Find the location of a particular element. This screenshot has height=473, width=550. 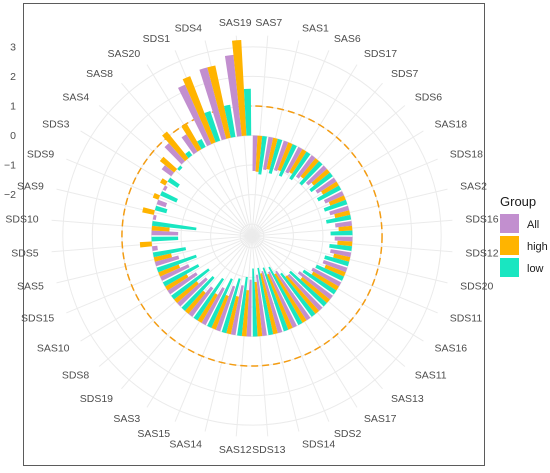

category-label: SDS10 is located at coordinates (21, 220).